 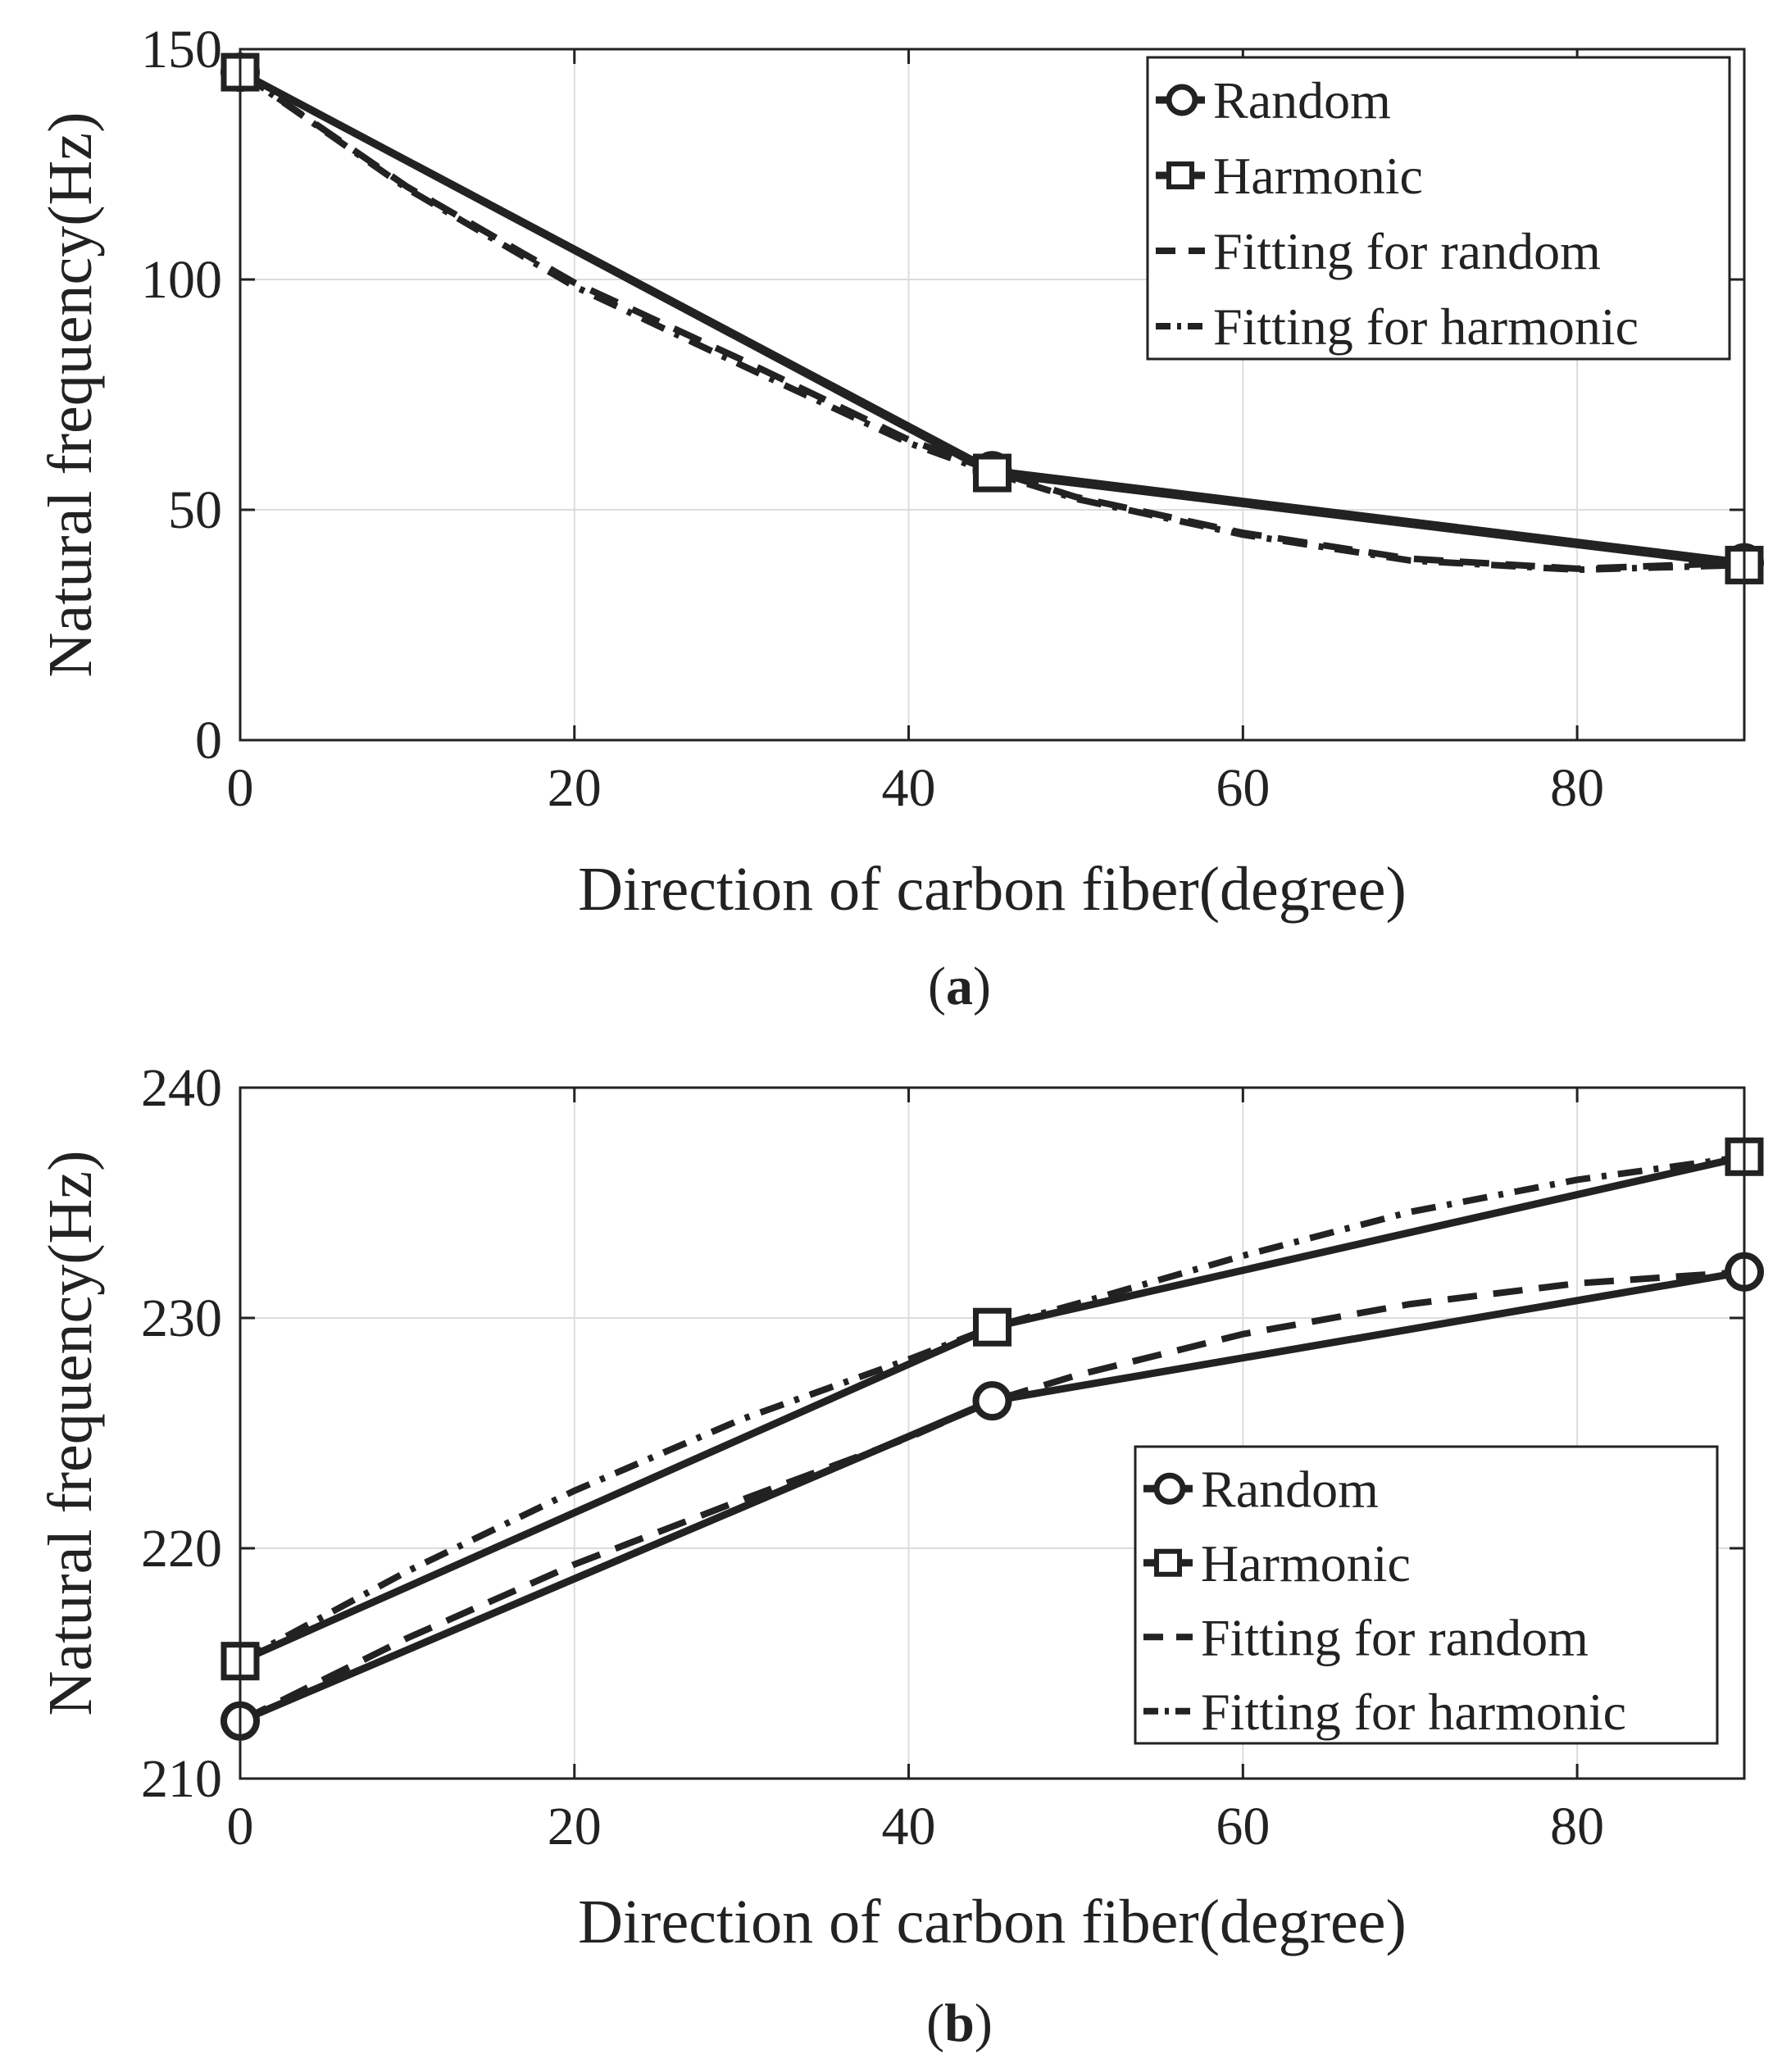 What do you see at coordinates (195, 510) in the screenshot?
I see `y-tick-label: 50` at bounding box center [195, 510].